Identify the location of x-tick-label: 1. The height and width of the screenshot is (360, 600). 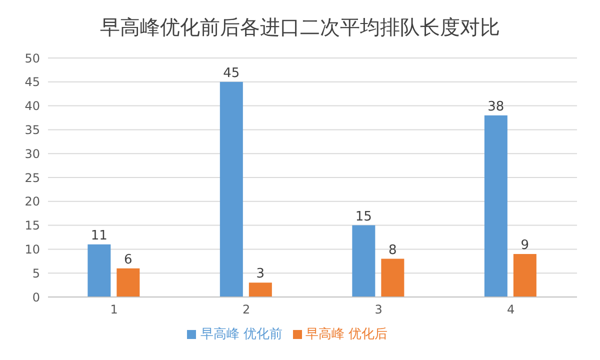
(114, 309).